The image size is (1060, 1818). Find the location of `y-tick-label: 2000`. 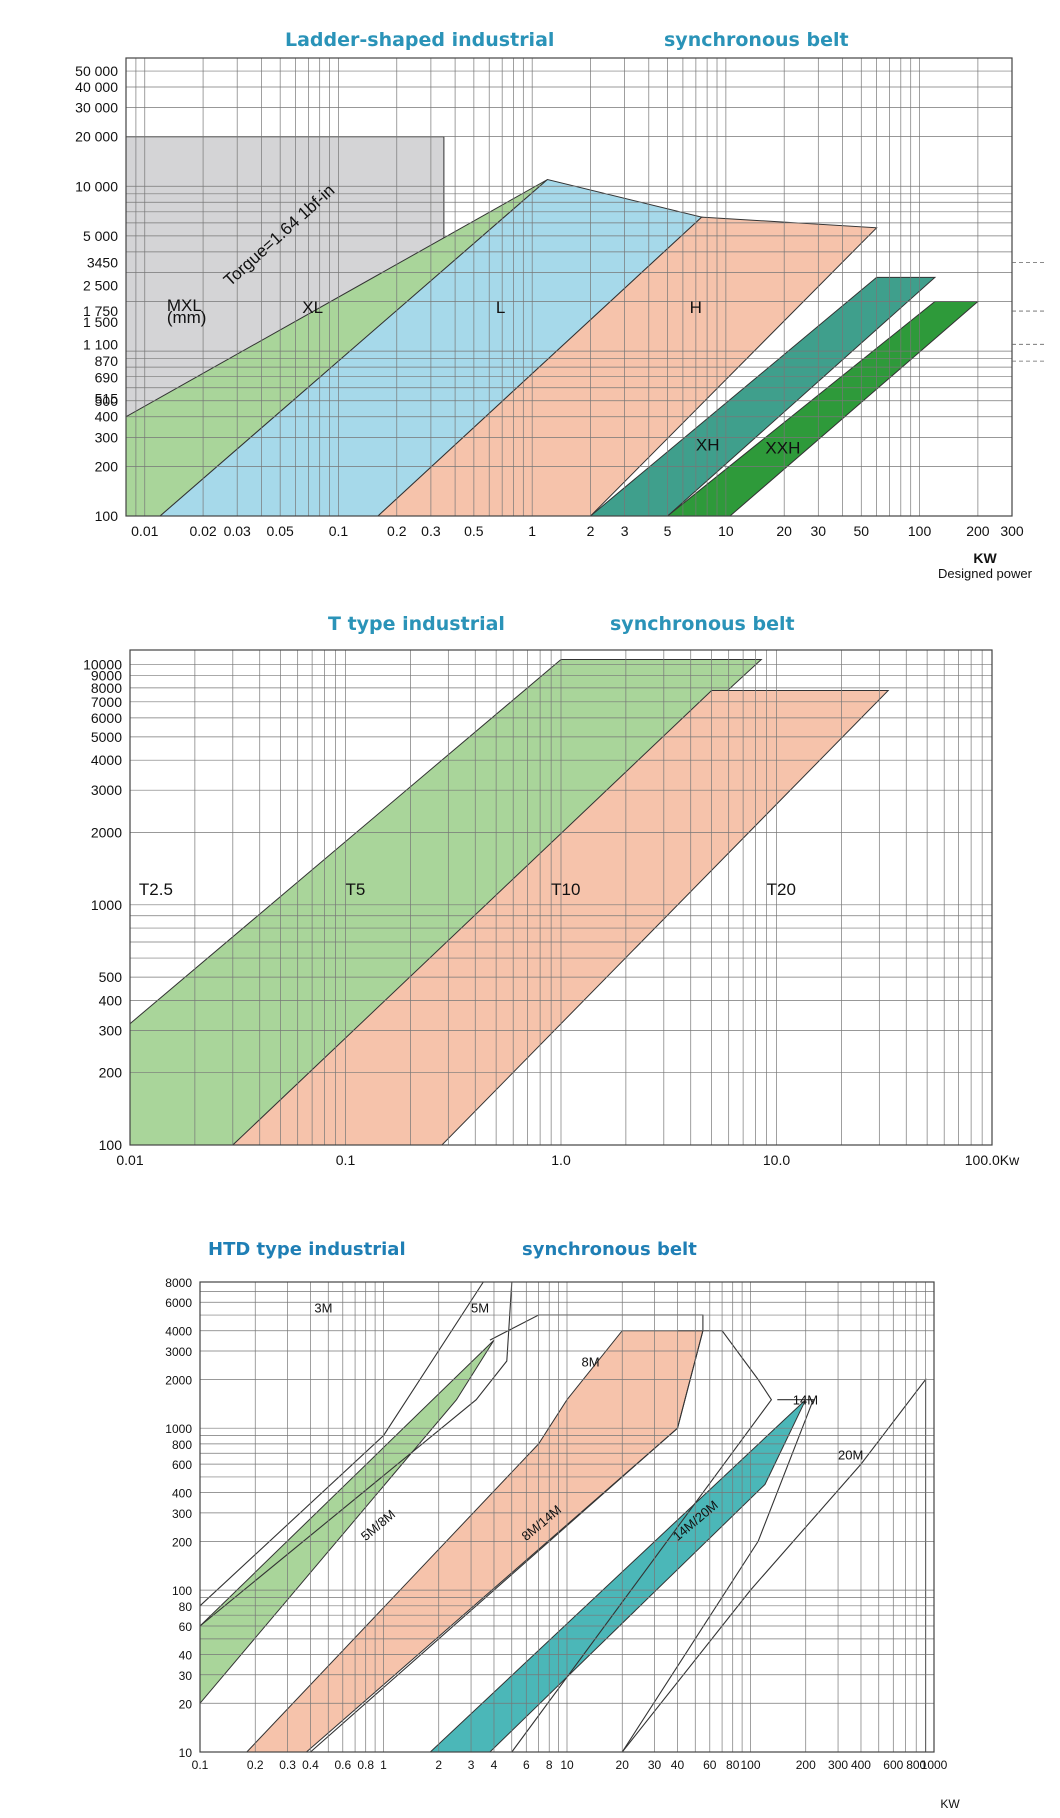

y-tick-label: 2000 is located at coordinates (178, 1380).